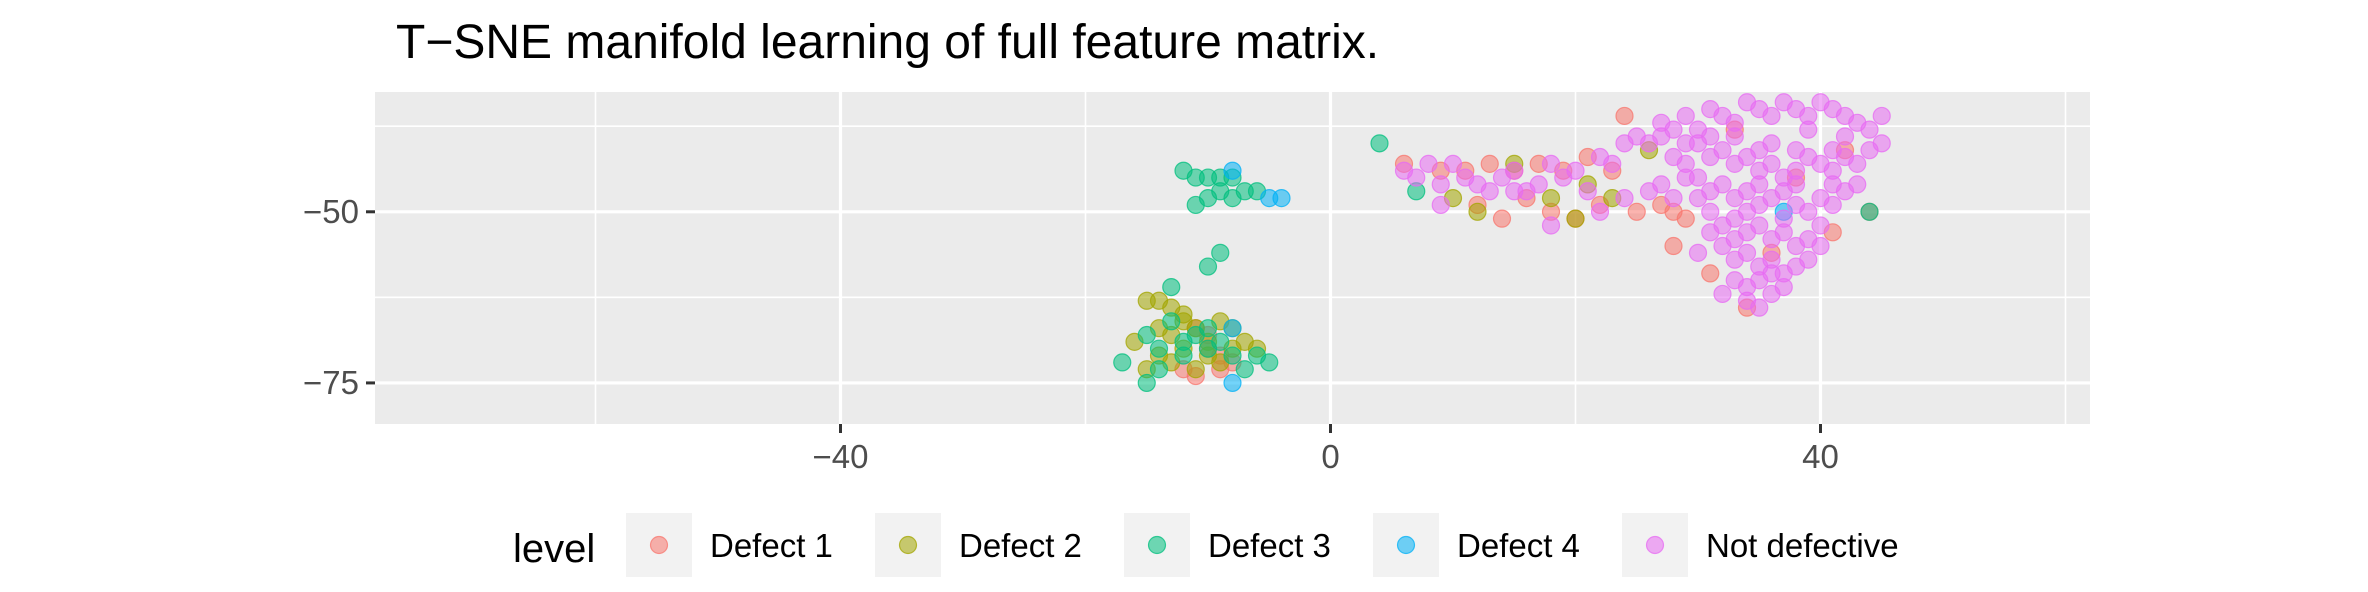 The width and height of the screenshot is (2368, 592). What do you see at coordinates (554, 549) in the screenshot?
I see `legend-title: level` at bounding box center [554, 549].